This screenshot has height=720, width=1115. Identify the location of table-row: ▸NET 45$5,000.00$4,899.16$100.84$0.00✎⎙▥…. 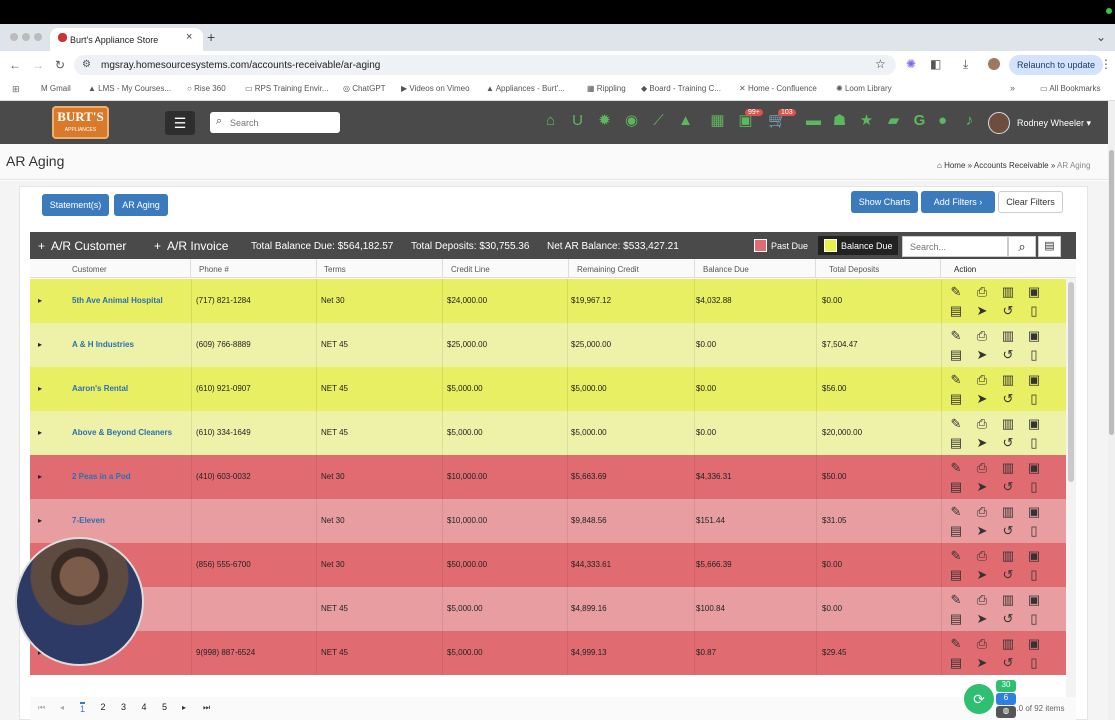
(548, 609).